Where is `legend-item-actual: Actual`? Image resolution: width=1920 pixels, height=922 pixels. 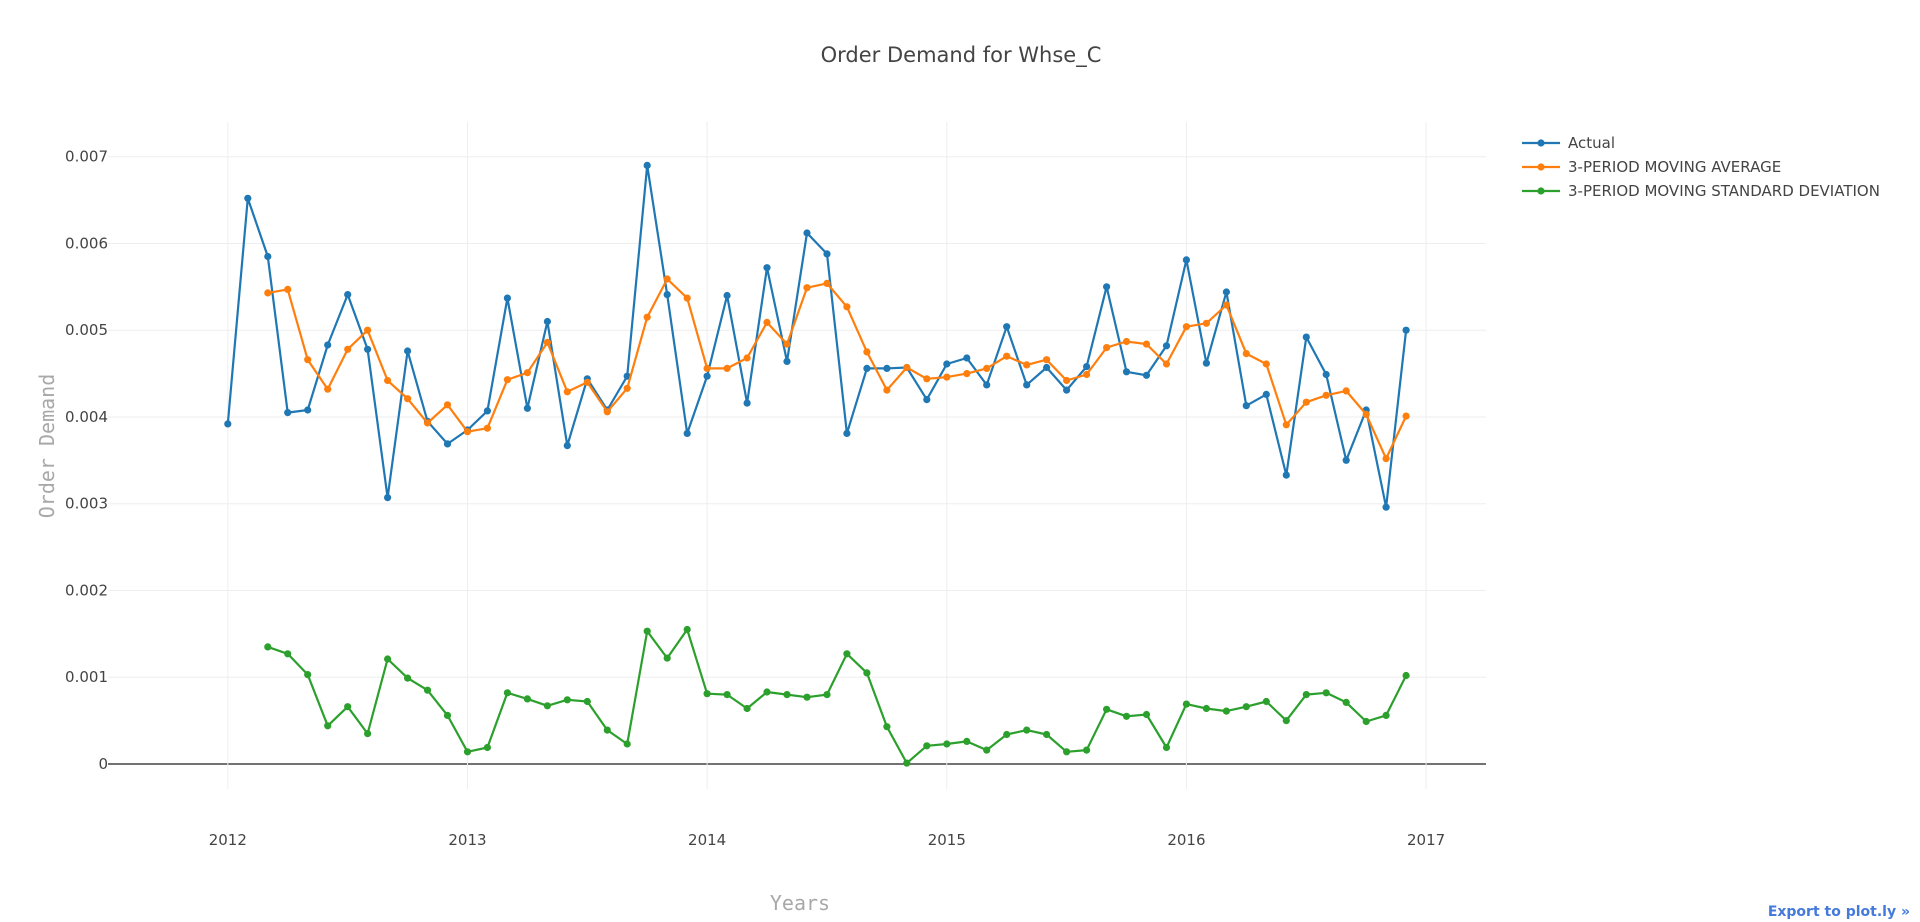 legend-item-actual: Actual is located at coordinates (1568, 143).